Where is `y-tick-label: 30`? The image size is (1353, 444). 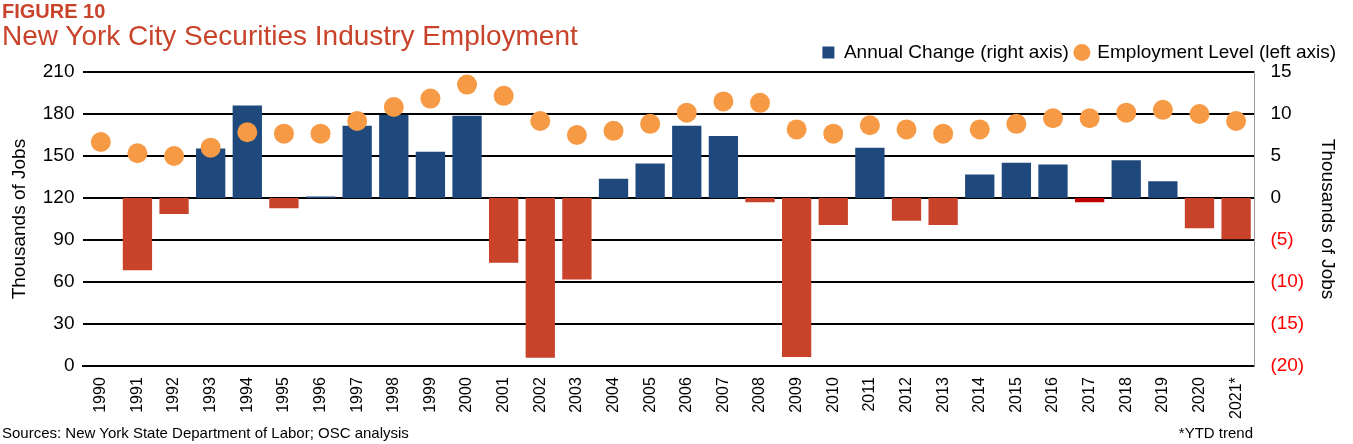
y-tick-label: 30 is located at coordinates (64, 323).